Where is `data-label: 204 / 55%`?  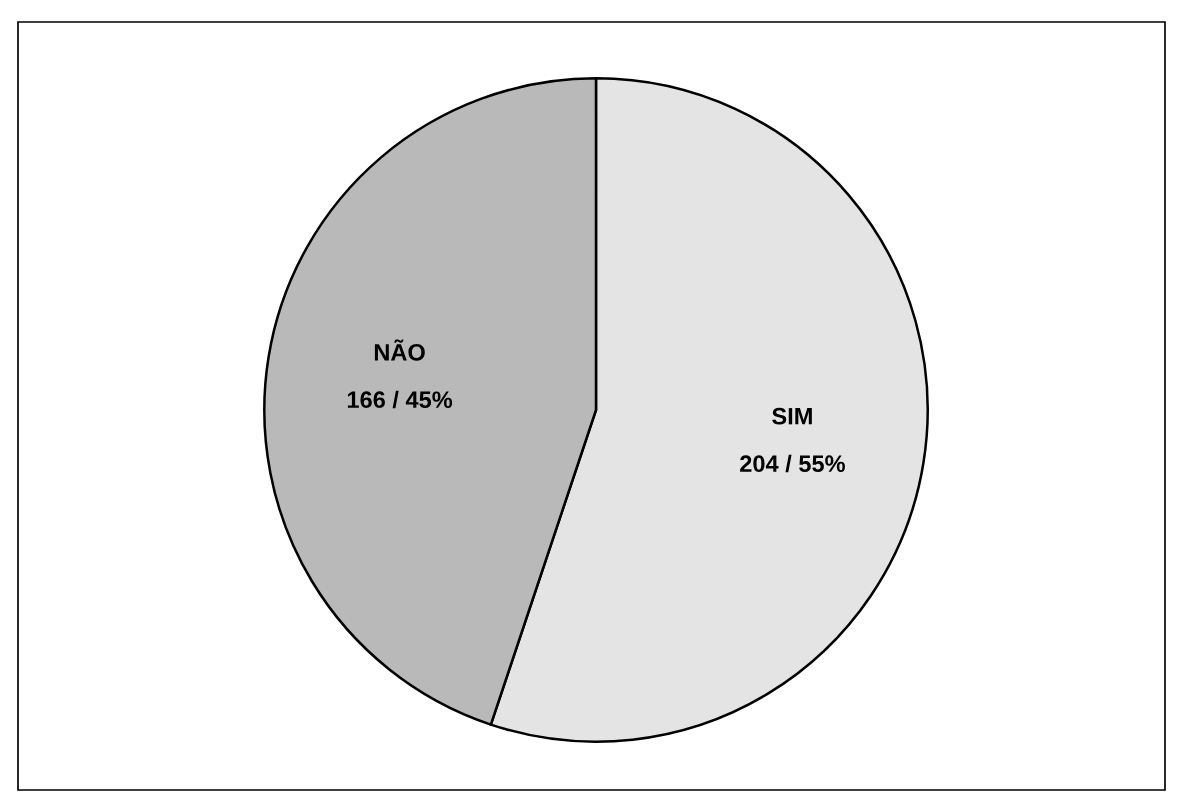
data-label: 204 / 55% is located at coordinates (792, 463).